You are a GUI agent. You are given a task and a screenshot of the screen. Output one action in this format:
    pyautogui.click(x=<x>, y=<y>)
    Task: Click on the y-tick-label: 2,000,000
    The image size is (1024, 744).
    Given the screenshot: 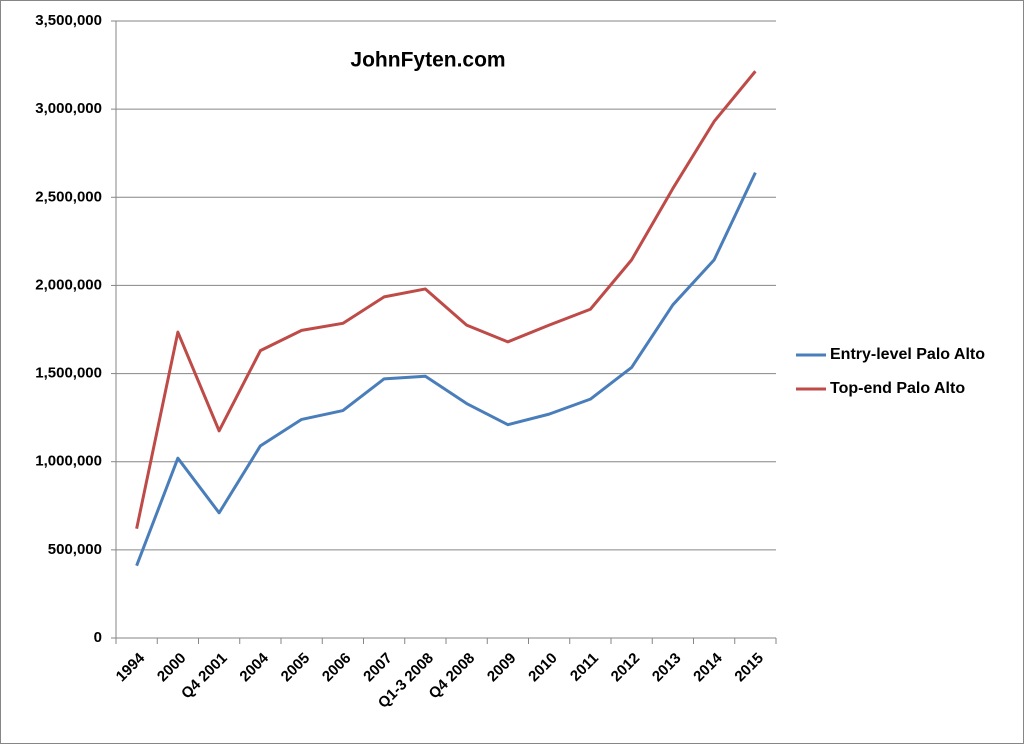 What is the action you would take?
    pyautogui.click(x=68, y=284)
    